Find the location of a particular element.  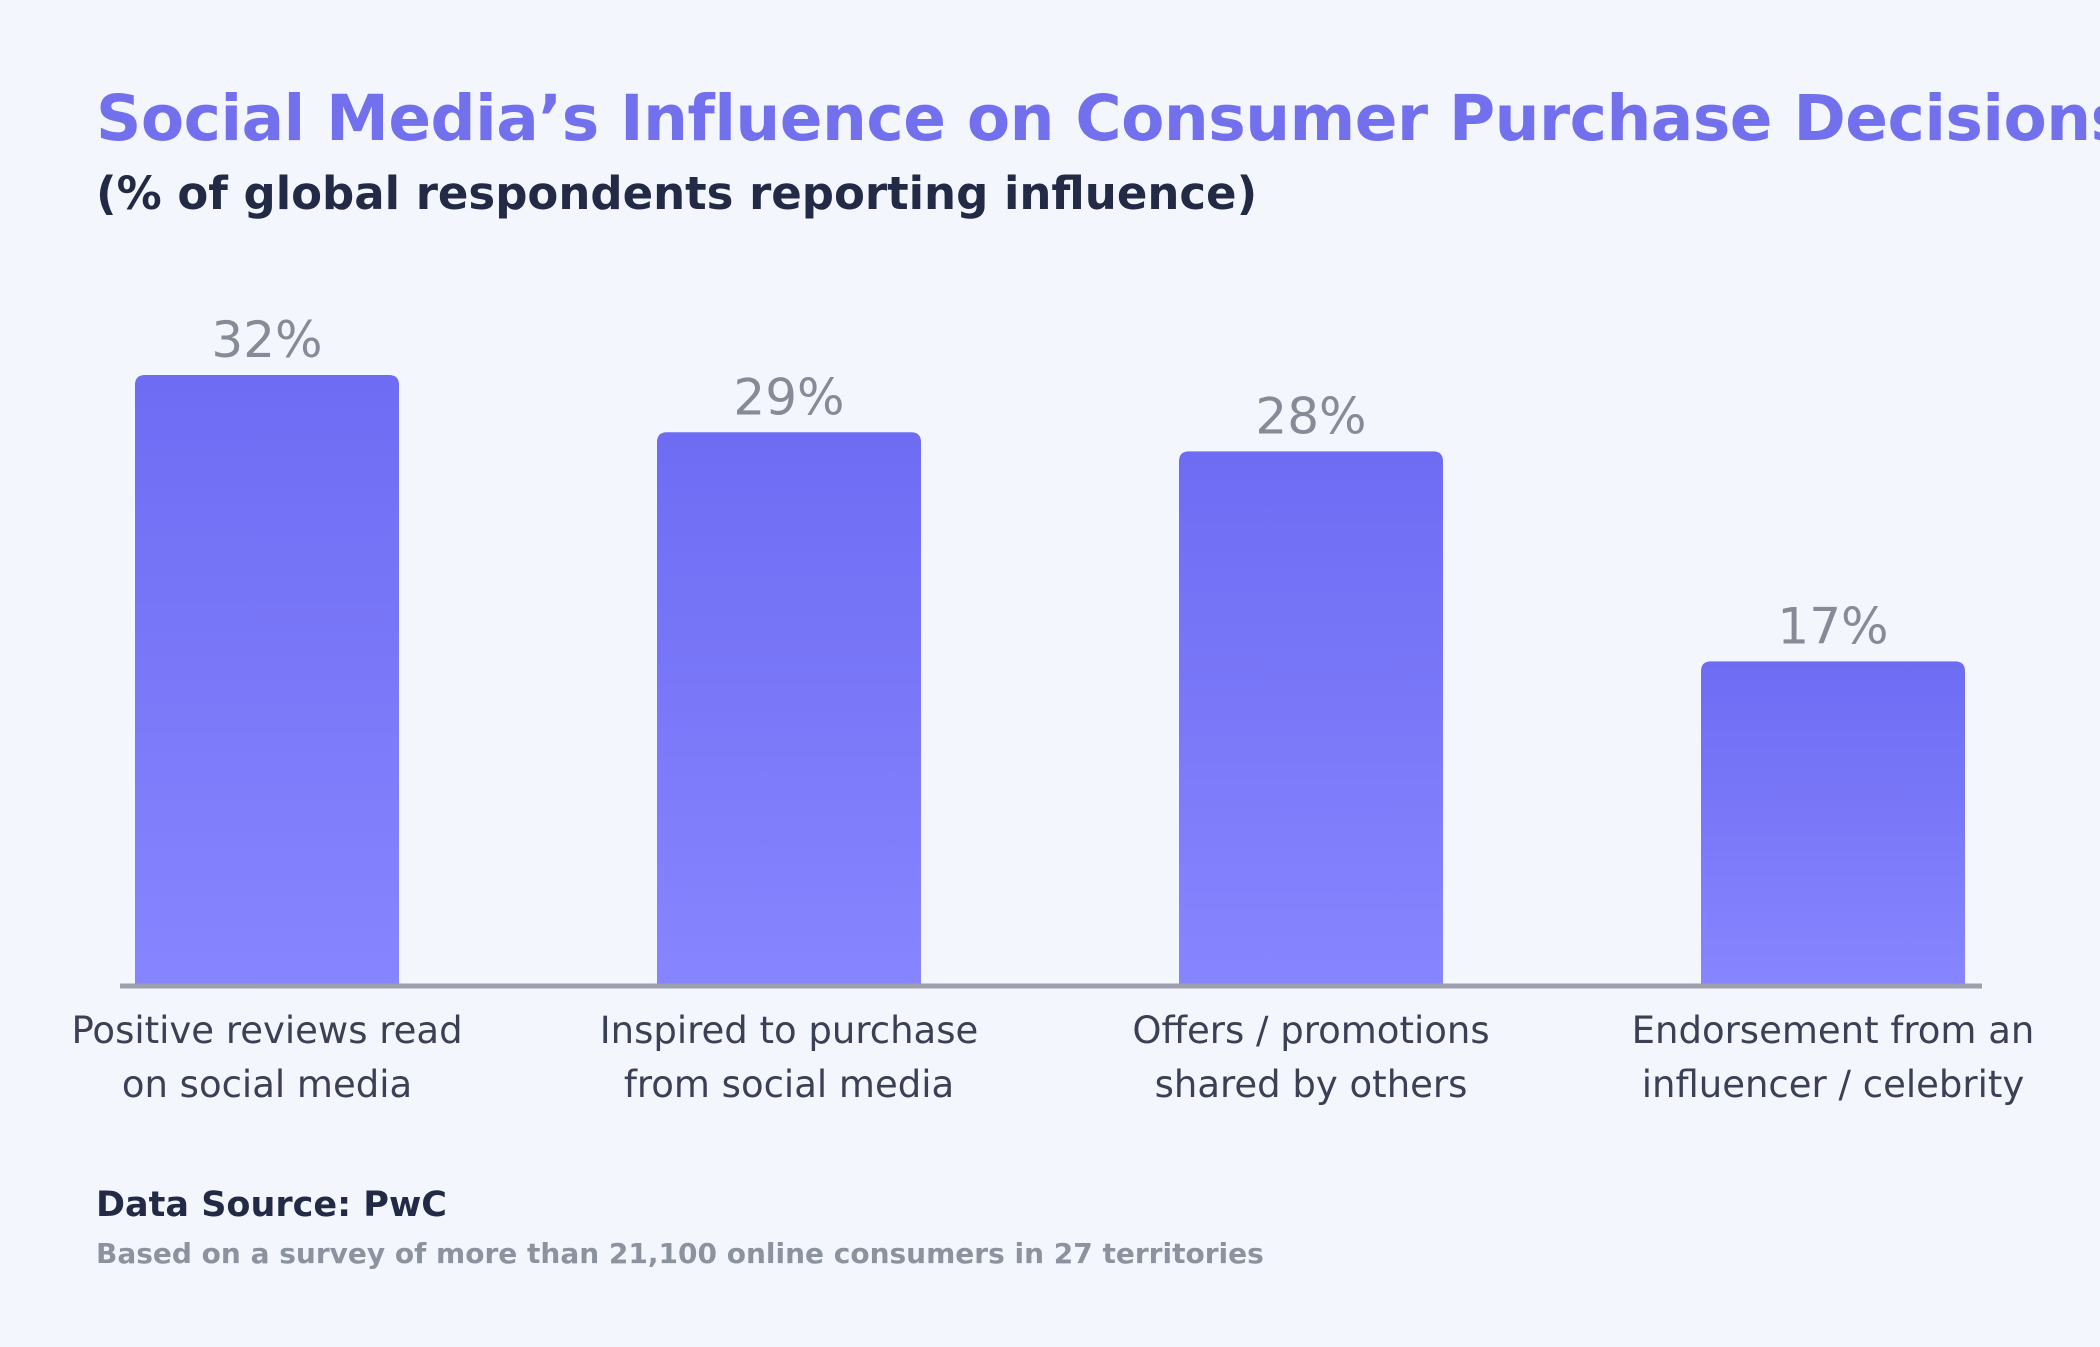

category-label: Endorsement from an is located at coordinates (1833, 1030).